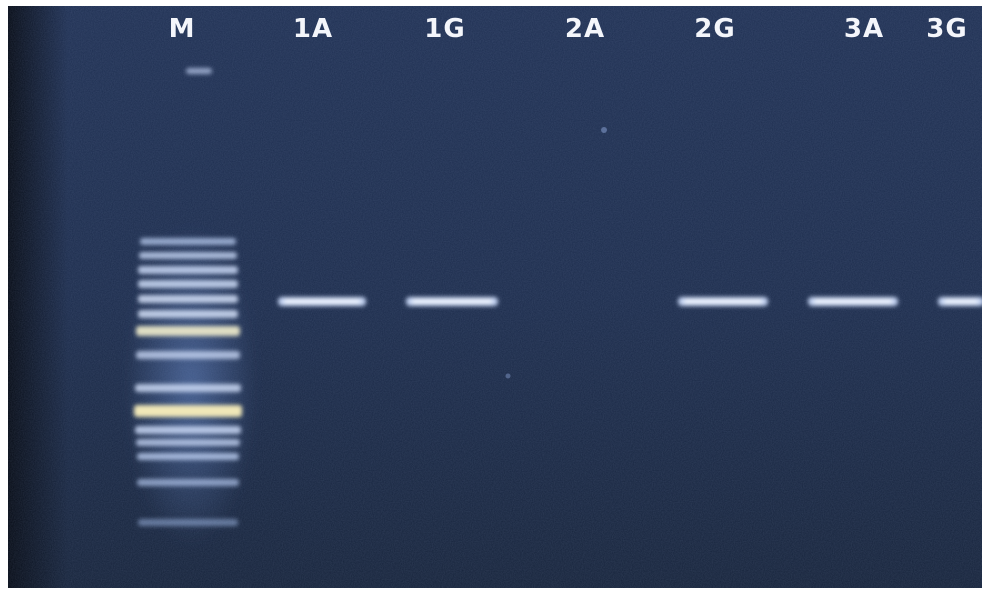 The image size is (984, 594). What do you see at coordinates (322, 301) in the screenshot?
I see `band-core-1A` at bounding box center [322, 301].